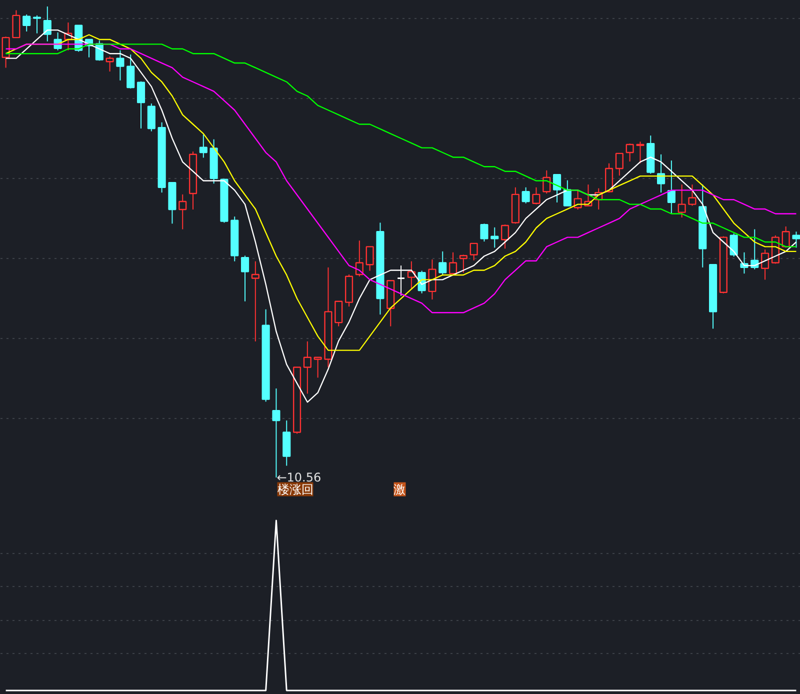  Describe the element at coordinates (400, 489) in the screenshot. I see `text: 激` at that location.